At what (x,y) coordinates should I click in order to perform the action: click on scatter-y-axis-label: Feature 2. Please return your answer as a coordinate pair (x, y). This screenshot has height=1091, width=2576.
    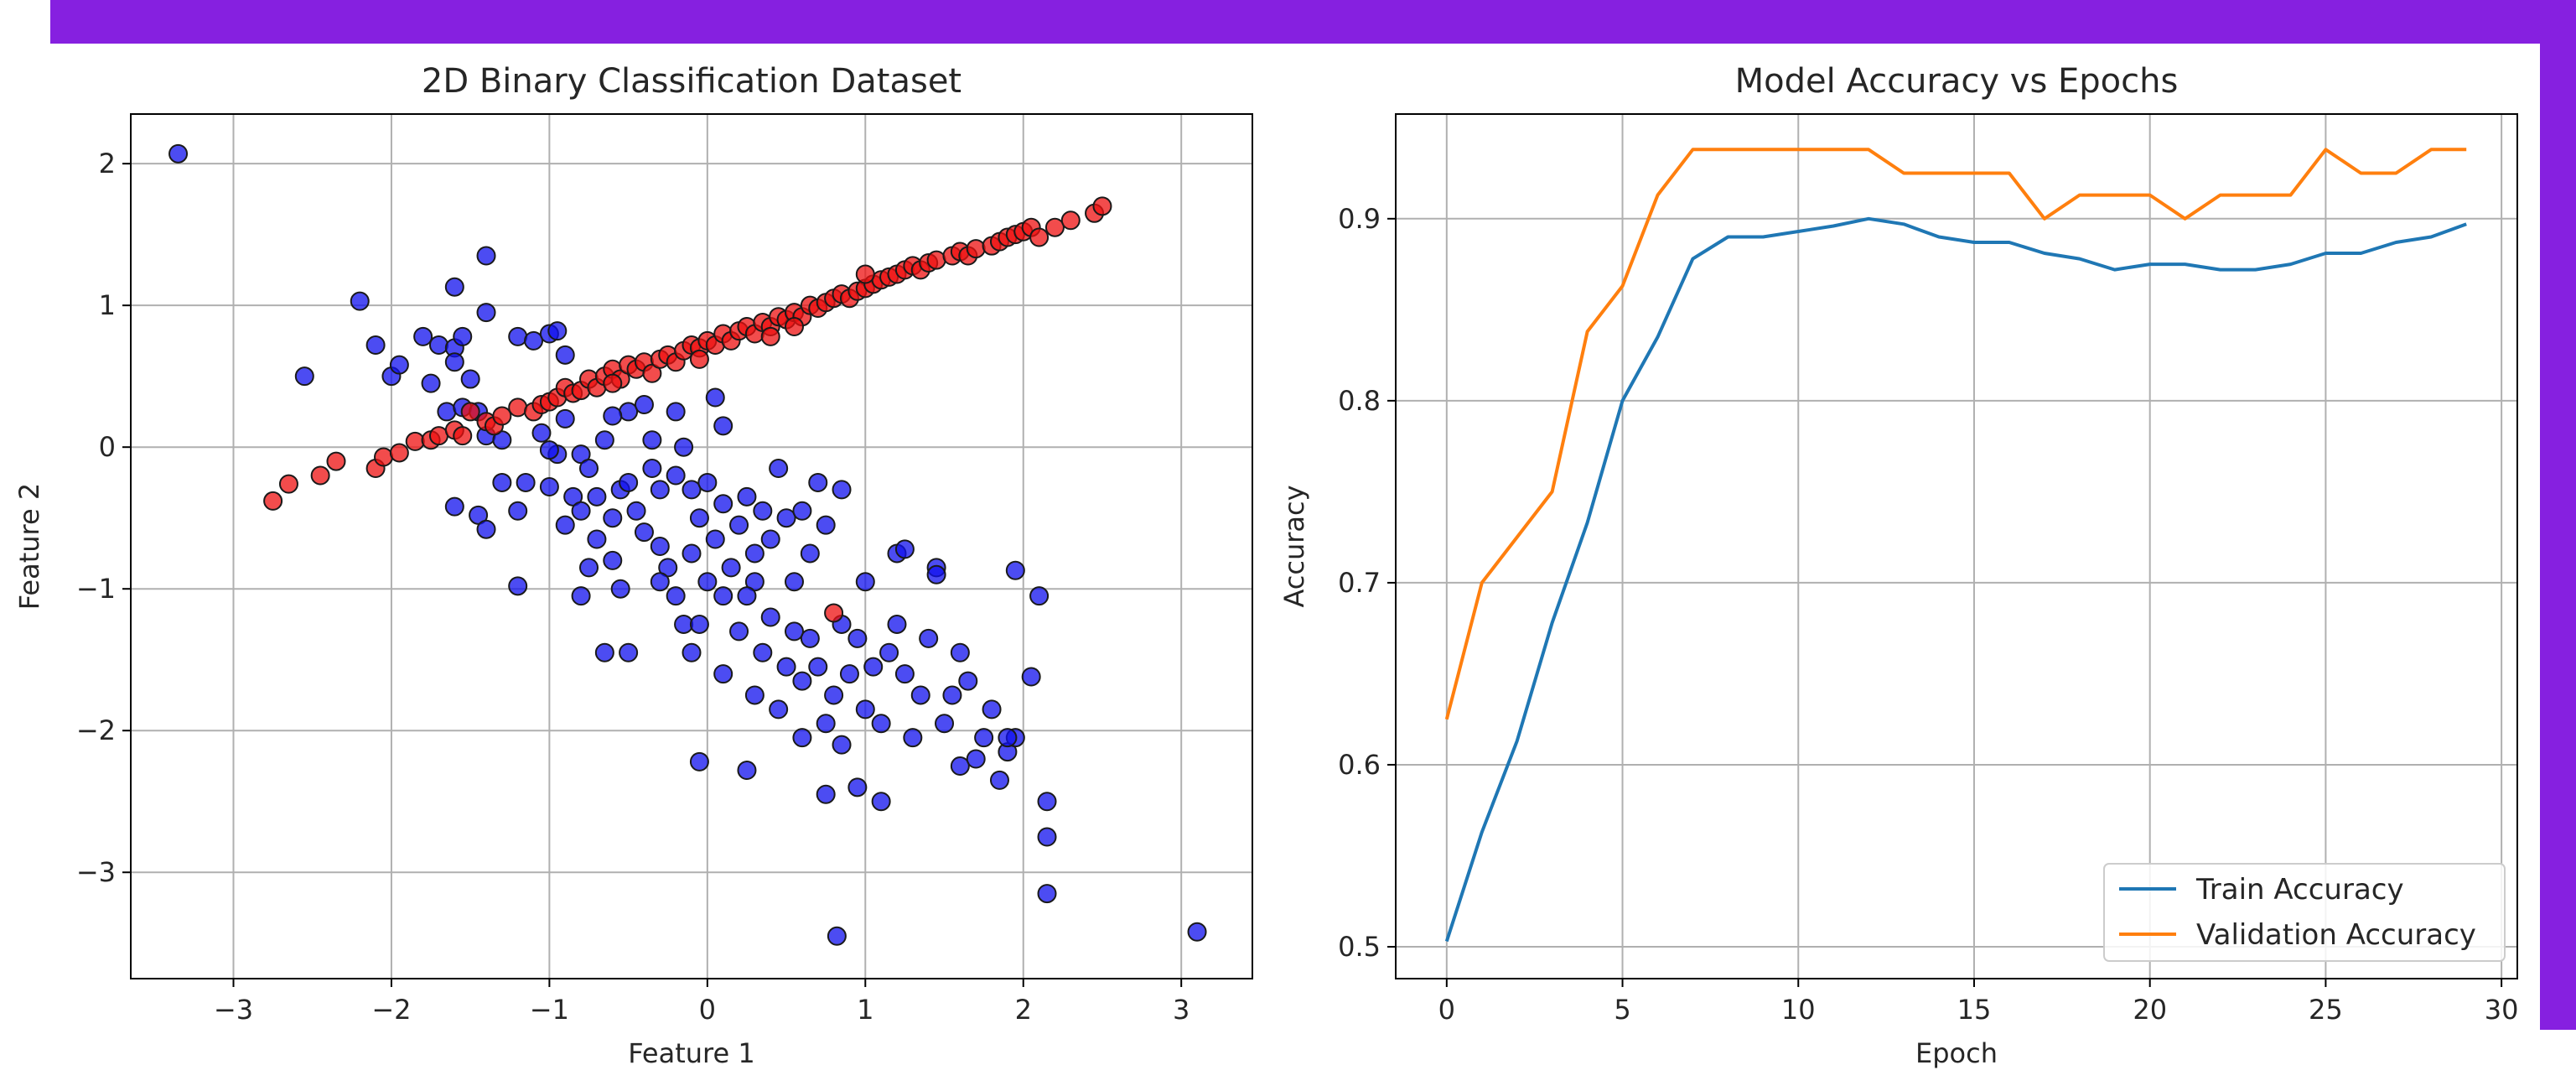
    Looking at the image, I should click on (29, 546).